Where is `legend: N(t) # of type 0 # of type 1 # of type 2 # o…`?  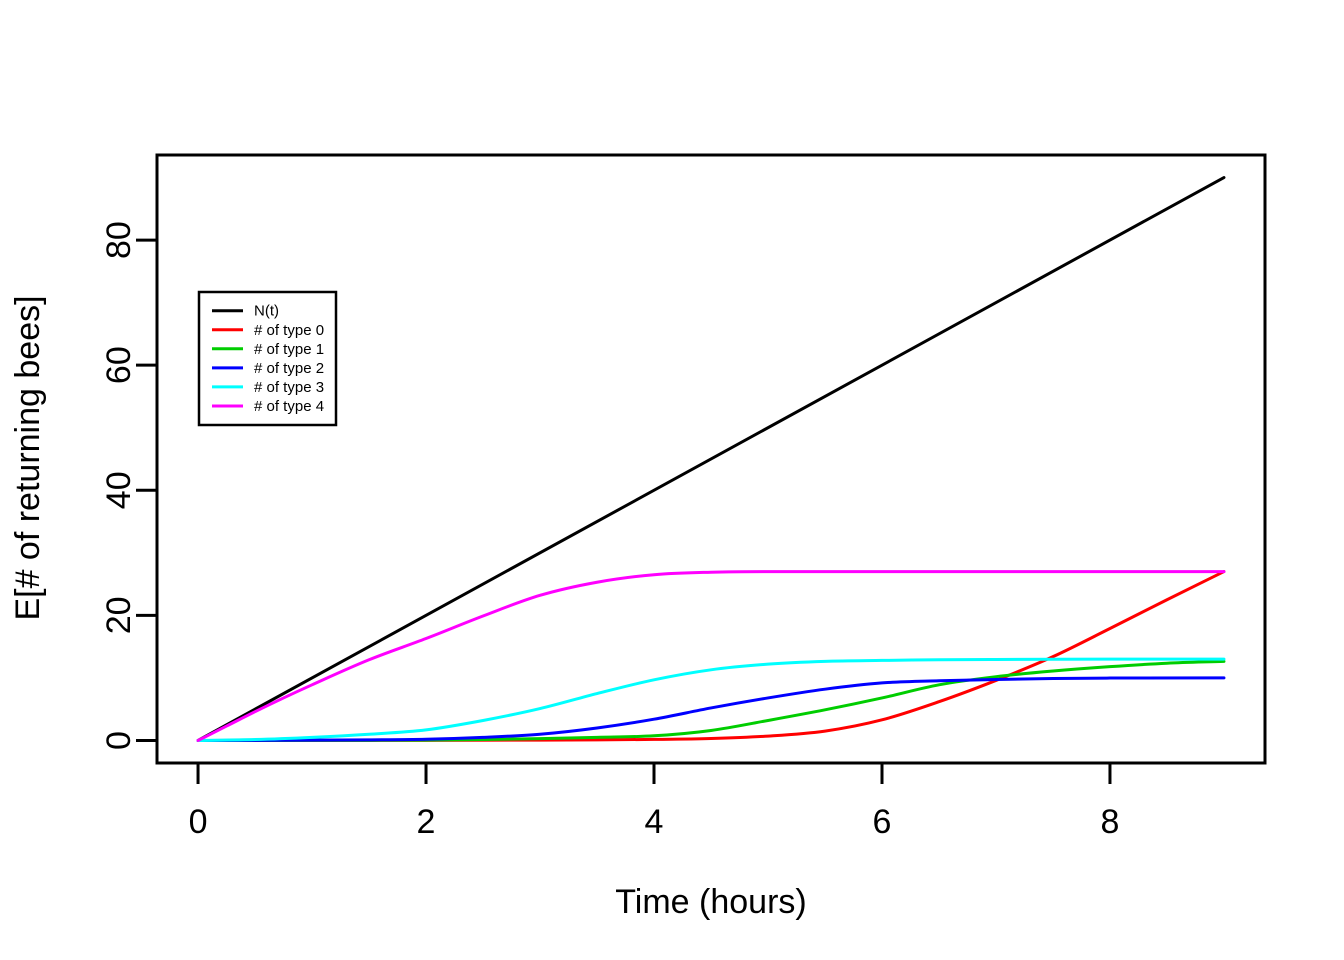
legend: N(t) # of type 0 # of type 1 # of type 2 # o… is located at coordinates (267, 358).